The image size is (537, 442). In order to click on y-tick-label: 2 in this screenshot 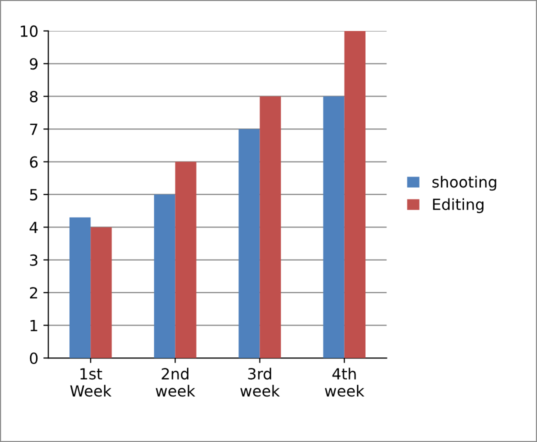, I will do `click(34, 292)`.